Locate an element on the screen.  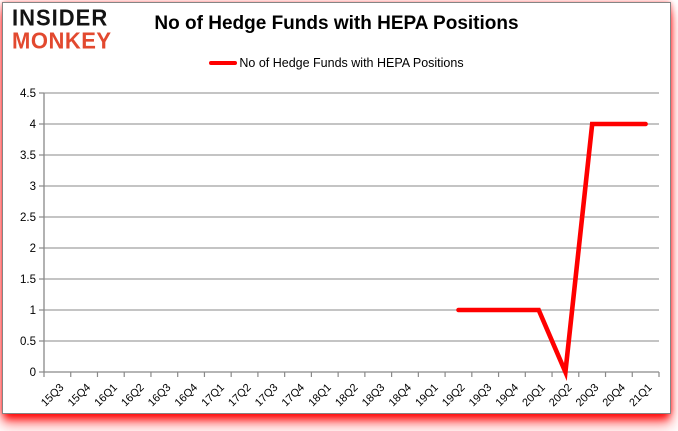
x-axis-label: 19Q2 is located at coordinates (454, 396).